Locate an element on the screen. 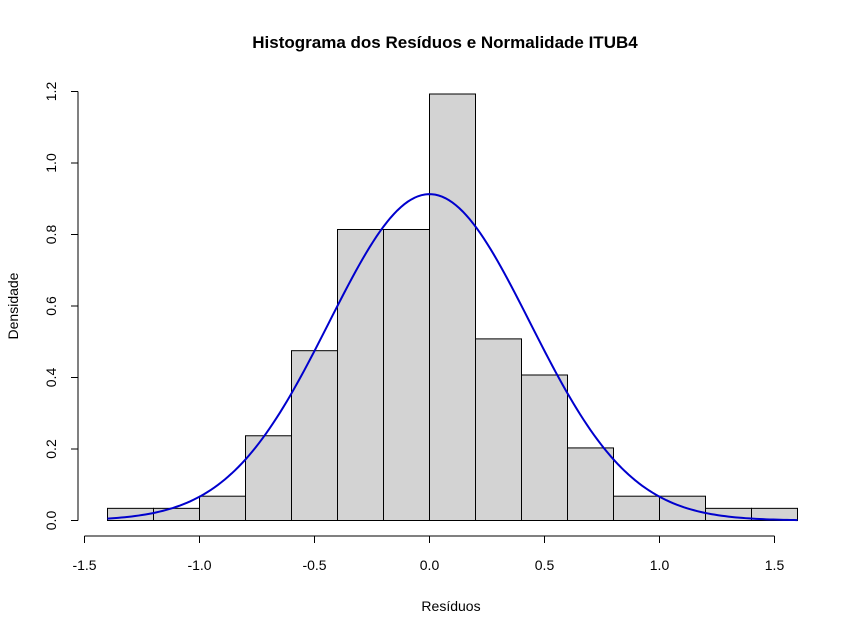 The height and width of the screenshot is (635, 866). x-tick-label: 0.0 is located at coordinates (430, 565).